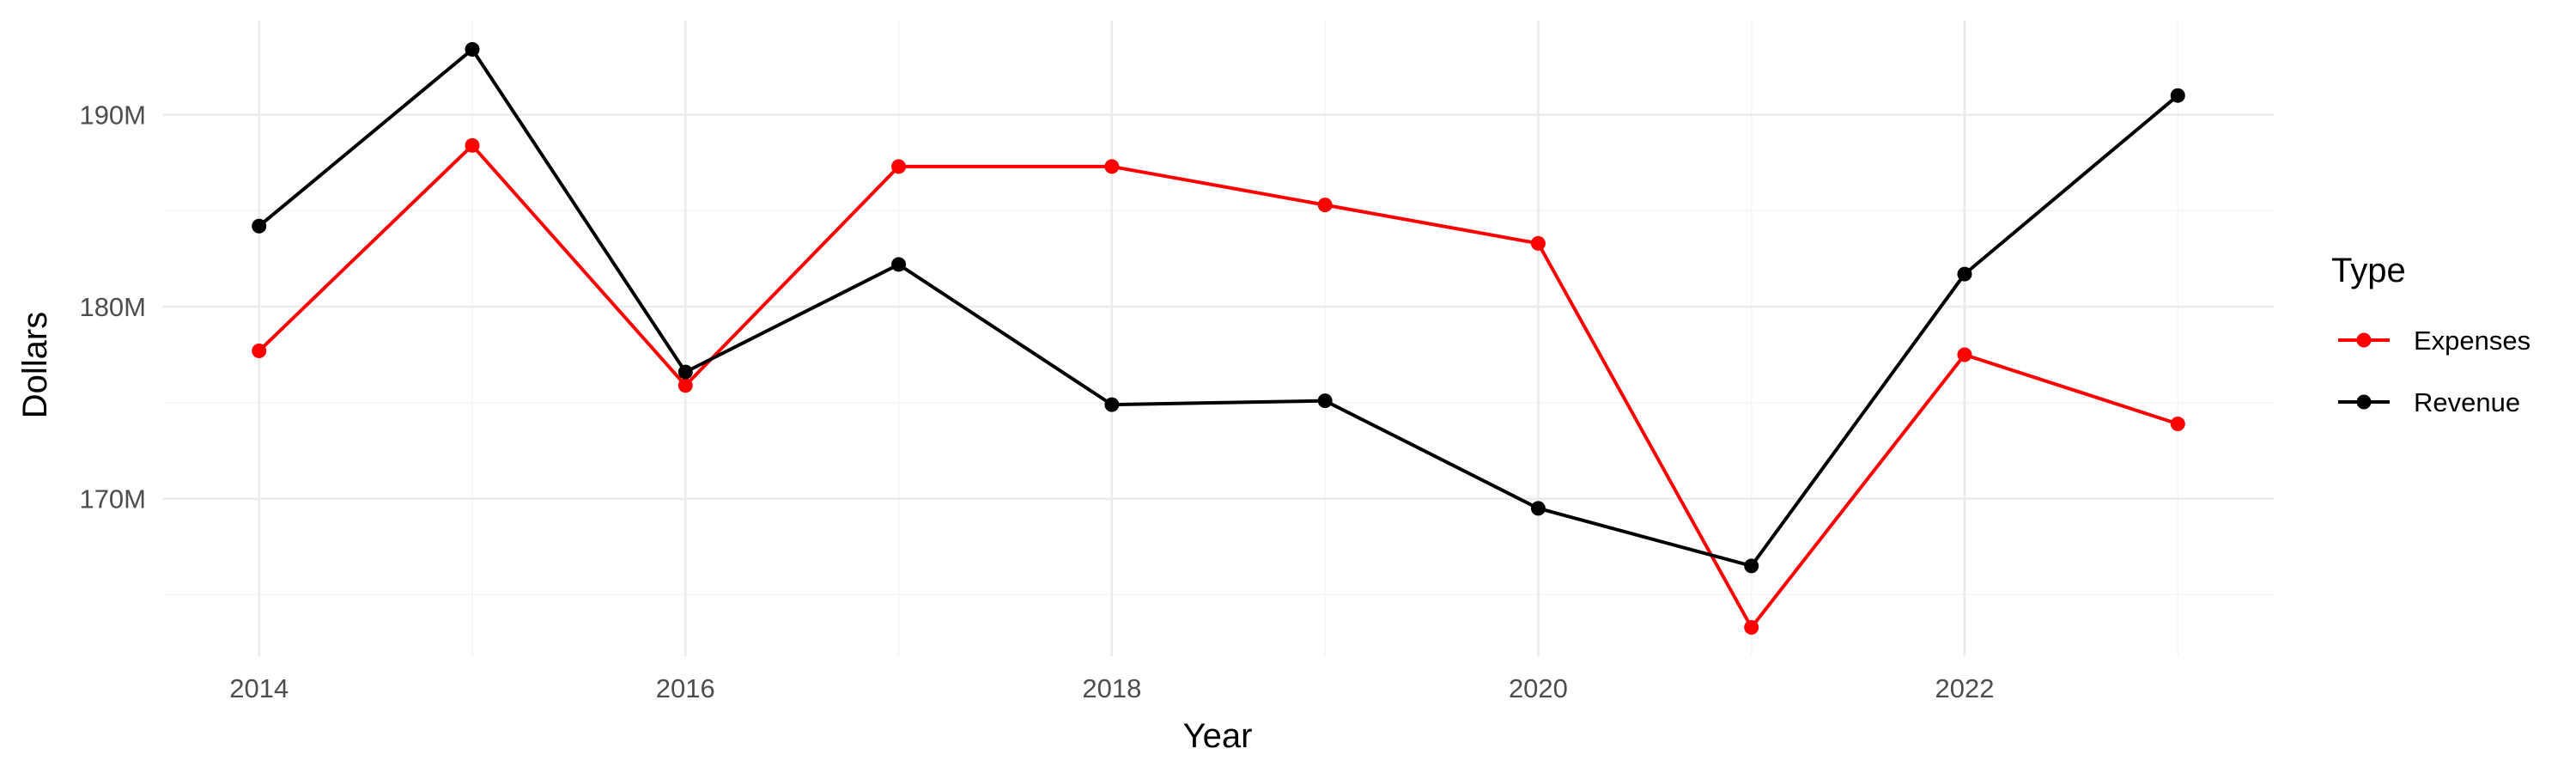  Describe the element at coordinates (112, 115) in the screenshot. I see `y-tick-label: 190M` at that location.